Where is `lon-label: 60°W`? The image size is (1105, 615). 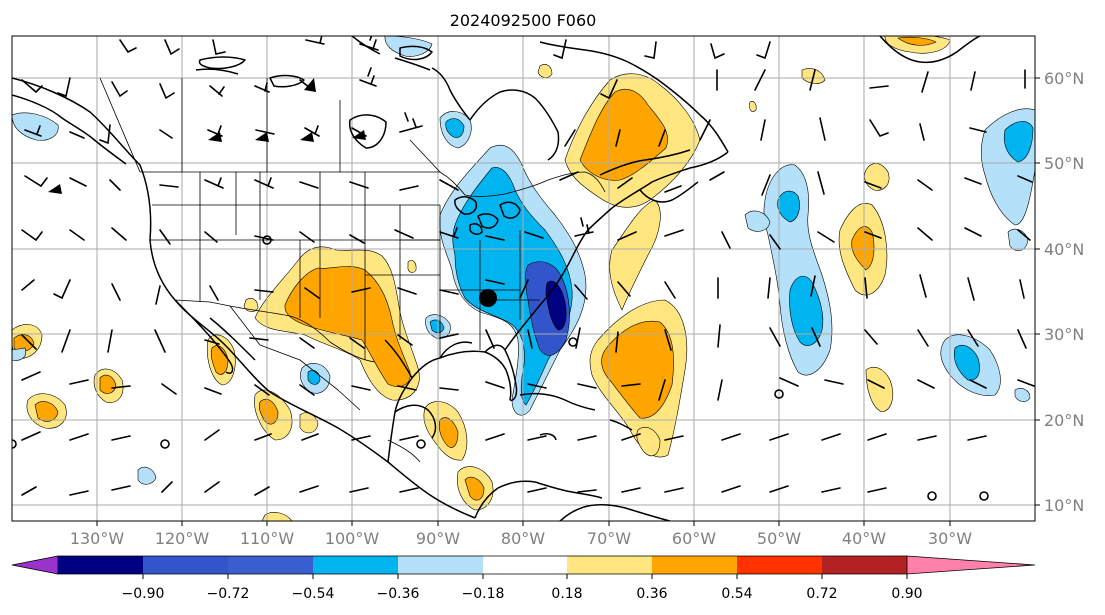
lon-label: 60°W is located at coordinates (694, 538).